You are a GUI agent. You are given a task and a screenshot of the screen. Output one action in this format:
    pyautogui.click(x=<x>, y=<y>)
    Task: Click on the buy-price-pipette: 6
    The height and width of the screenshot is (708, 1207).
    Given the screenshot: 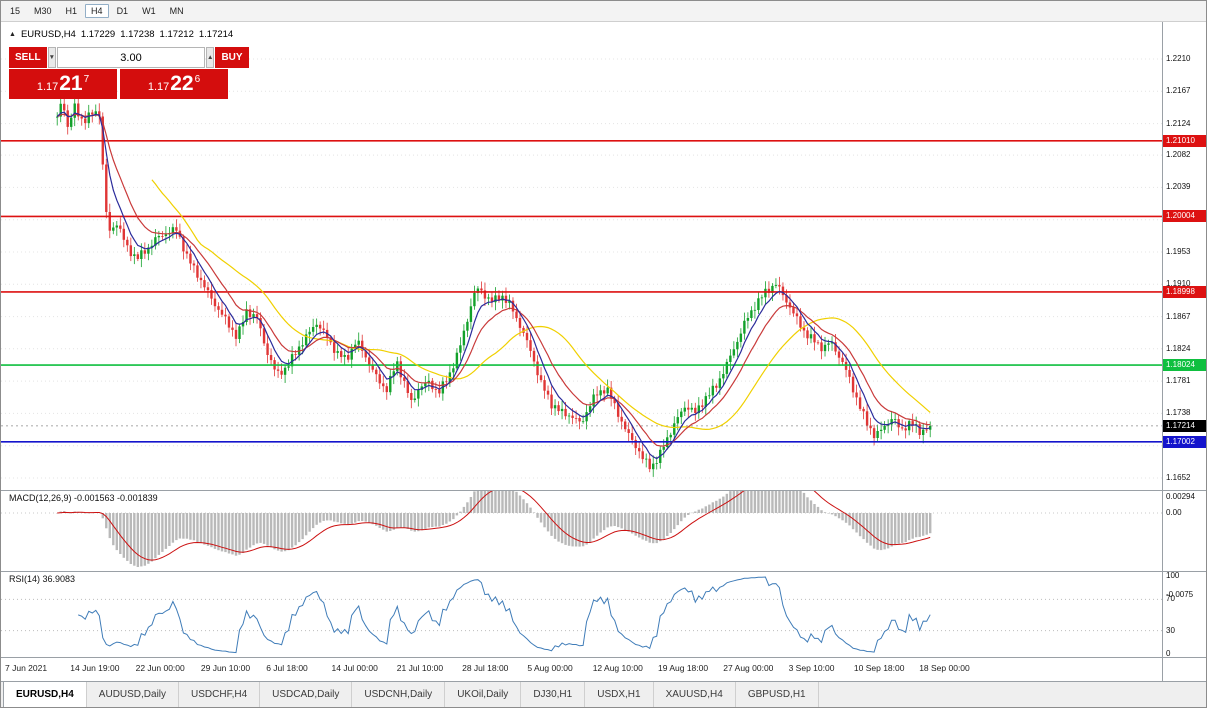 What is the action you would take?
    pyautogui.click(x=197, y=79)
    